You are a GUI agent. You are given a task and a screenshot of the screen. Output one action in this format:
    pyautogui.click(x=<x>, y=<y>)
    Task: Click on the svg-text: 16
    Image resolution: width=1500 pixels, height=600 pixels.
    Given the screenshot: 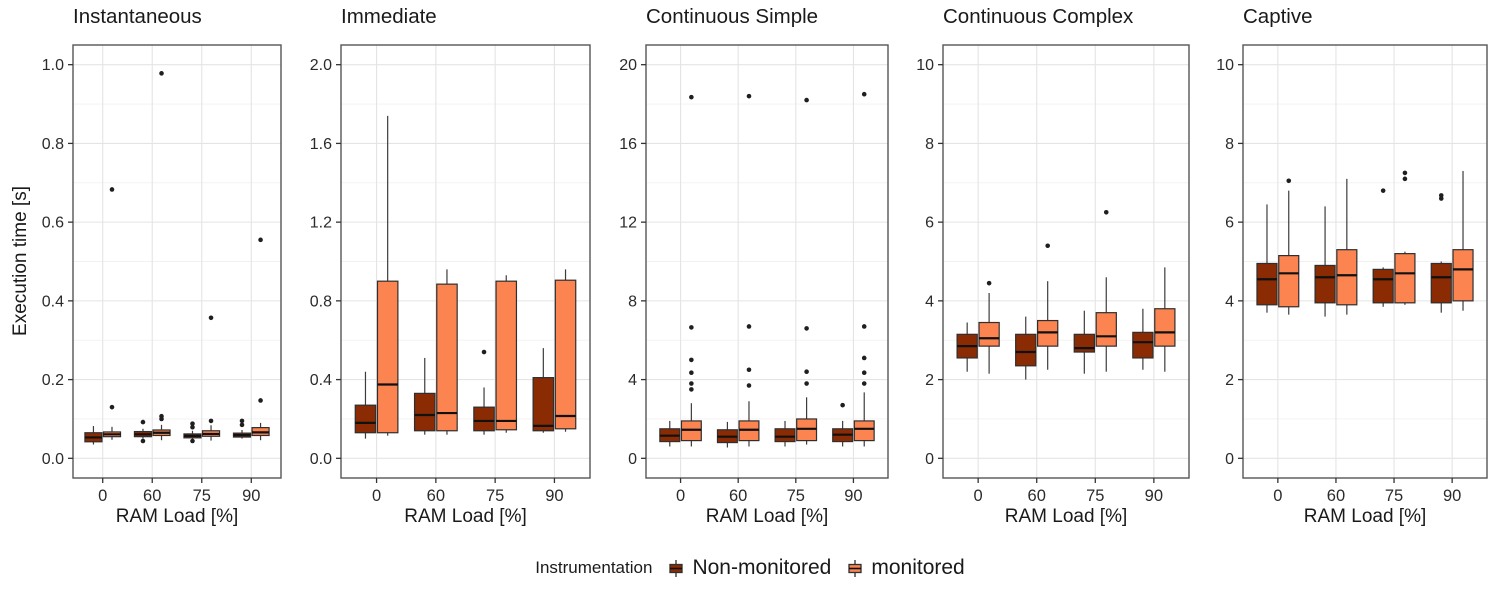 What is the action you would take?
    pyautogui.click(x=628, y=144)
    